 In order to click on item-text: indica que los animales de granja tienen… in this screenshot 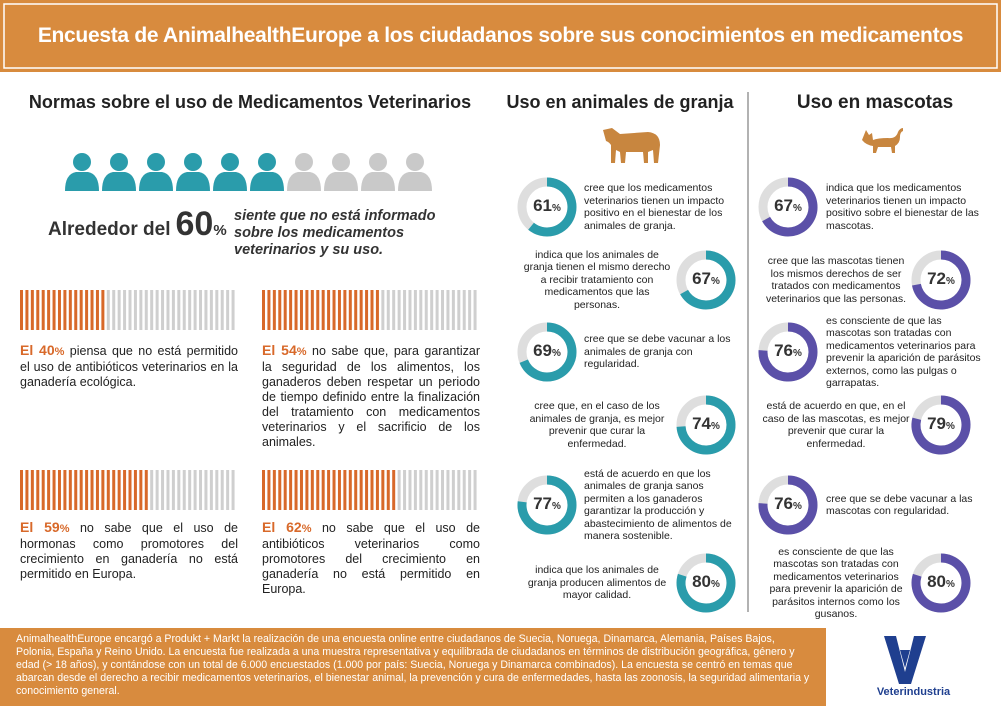, I will do `click(597, 280)`.